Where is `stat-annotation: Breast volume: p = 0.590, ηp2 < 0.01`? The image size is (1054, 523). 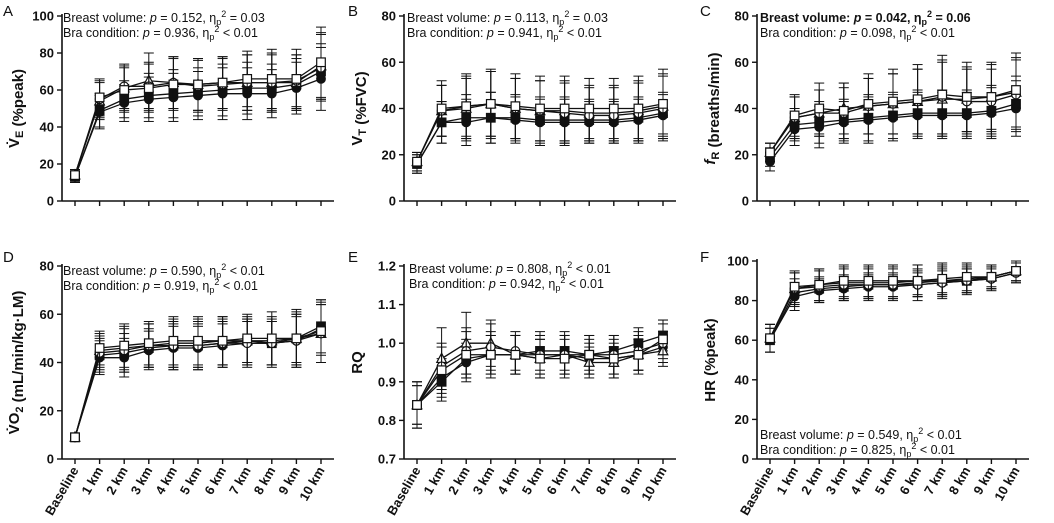 stat-annotation: Breast volume: p = 0.590, ηp2 < 0.01 is located at coordinates (164, 271).